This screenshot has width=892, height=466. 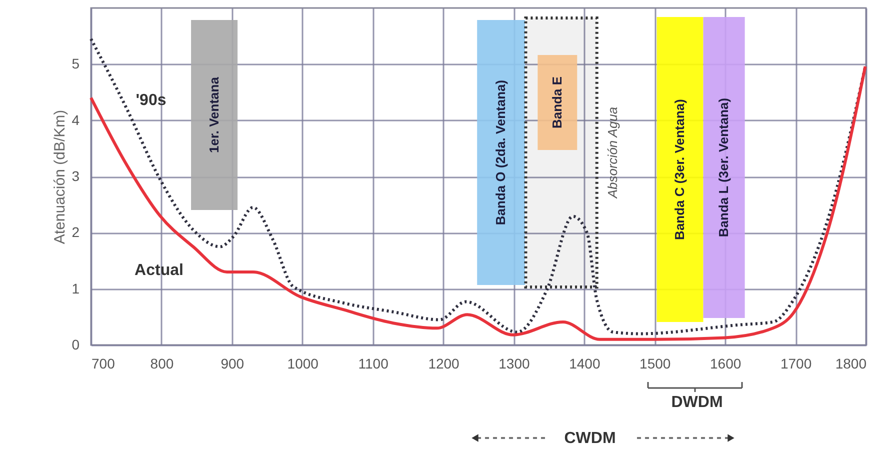 I want to click on band-label: Absorción Agua, so click(x=612, y=153).